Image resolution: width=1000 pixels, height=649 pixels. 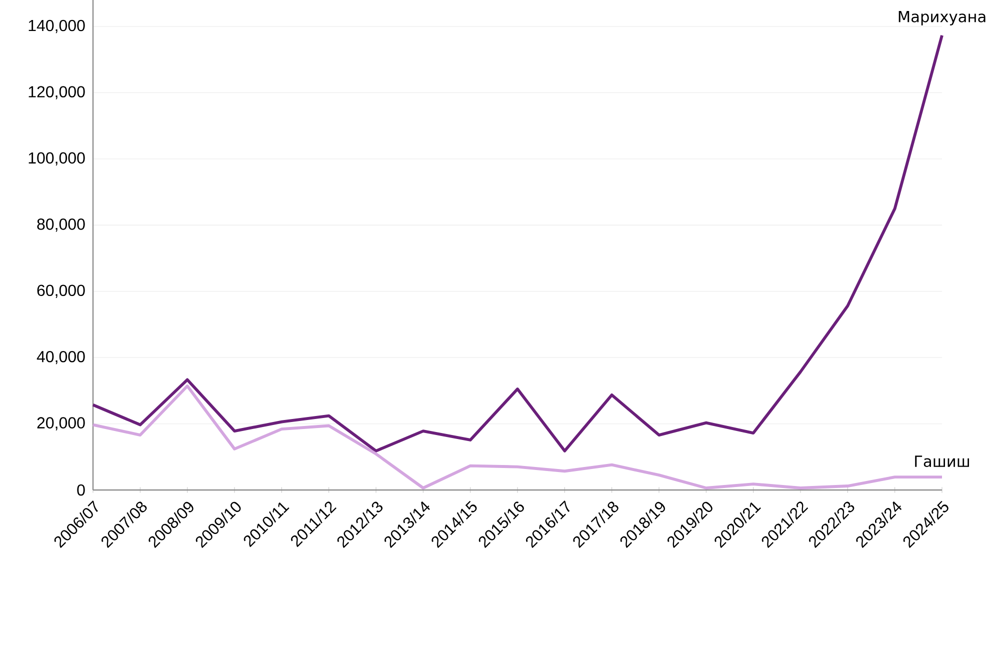 What do you see at coordinates (56, 27) in the screenshot?
I see `y-tick-label: 140,000` at bounding box center [56, 27].